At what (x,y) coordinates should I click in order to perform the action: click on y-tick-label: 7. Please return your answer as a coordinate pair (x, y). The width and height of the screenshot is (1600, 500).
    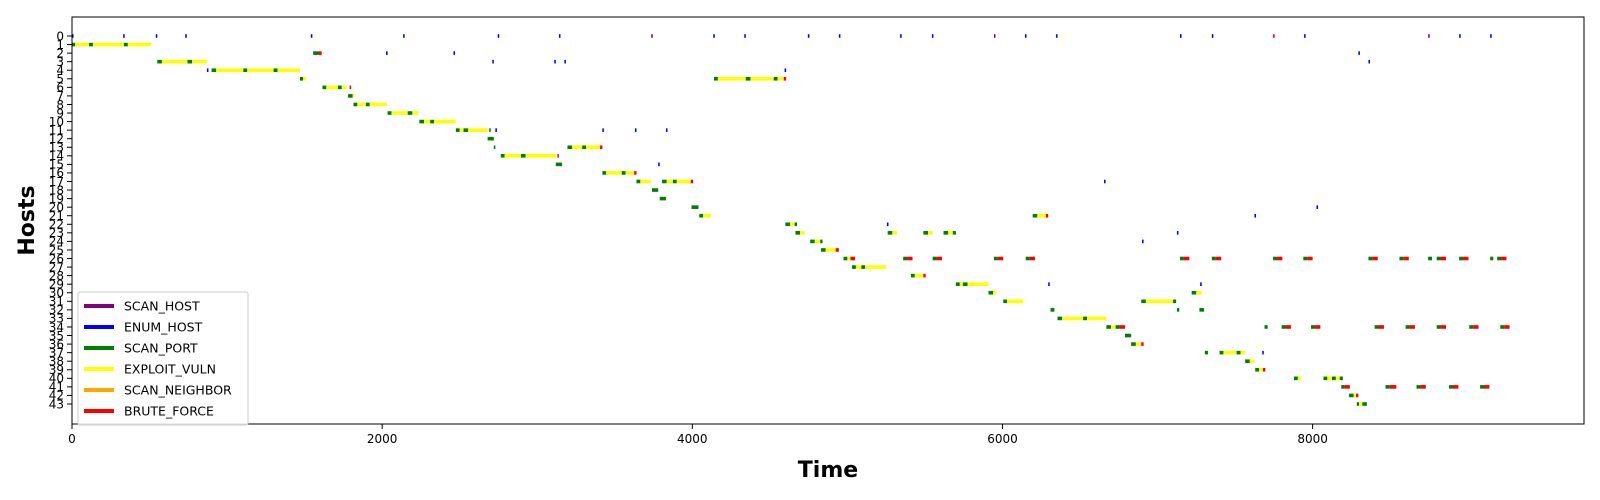
    Looking at the image, I should click on (60, 96).